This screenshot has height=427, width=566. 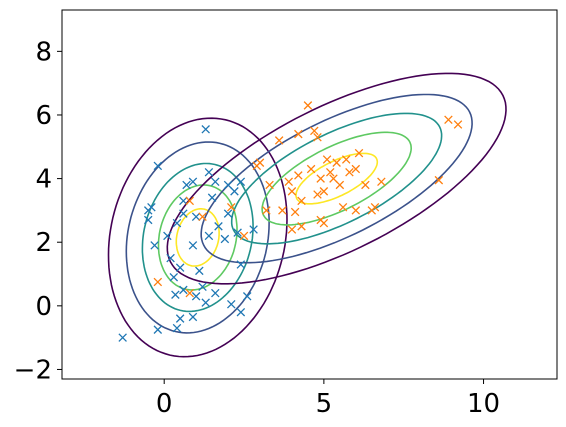 What do you see at coordinates (43, 243) in the screenshot?
I see `y-tick-label: 2` at bounding box center [43, 243].